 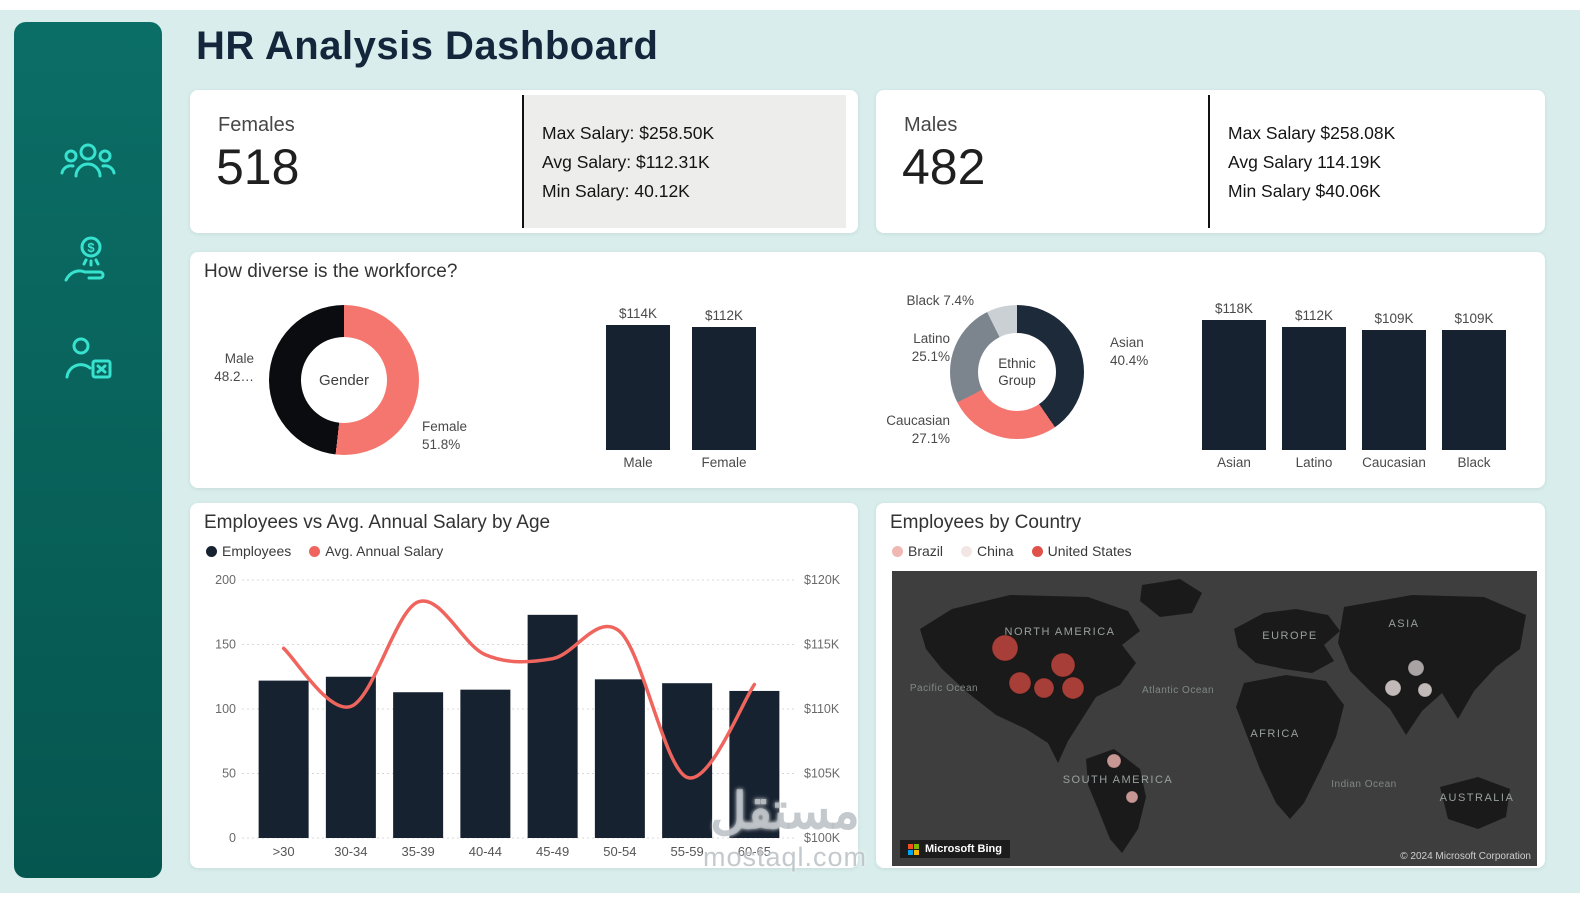 I want to click on age-category-label: 30-34, so click(x=350, y=851).